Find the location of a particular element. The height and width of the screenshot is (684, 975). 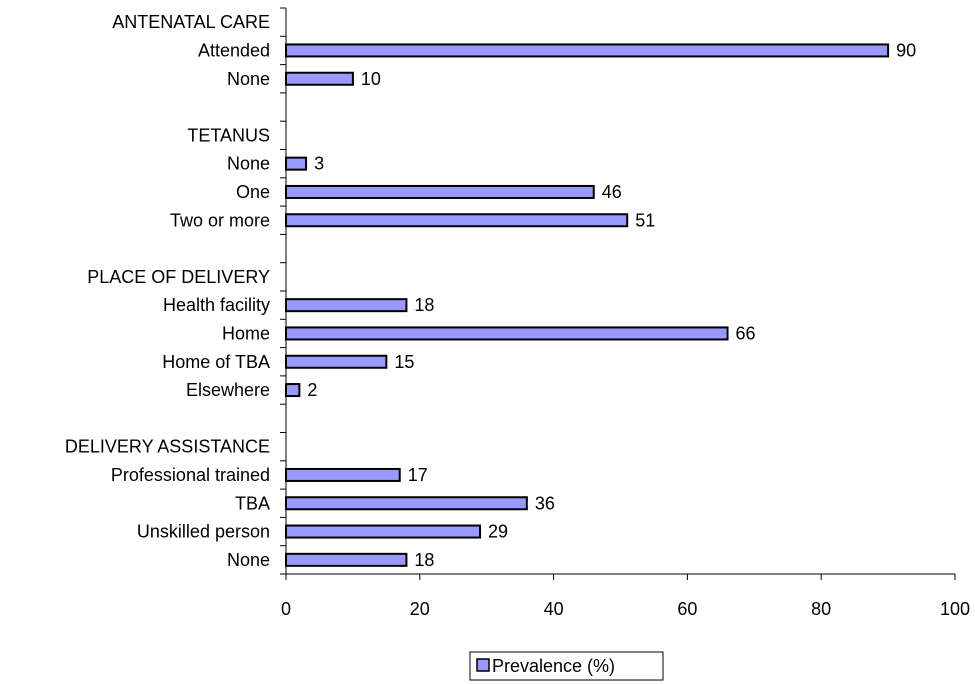

category-label: Health facility is located at coordinates (216, 305).